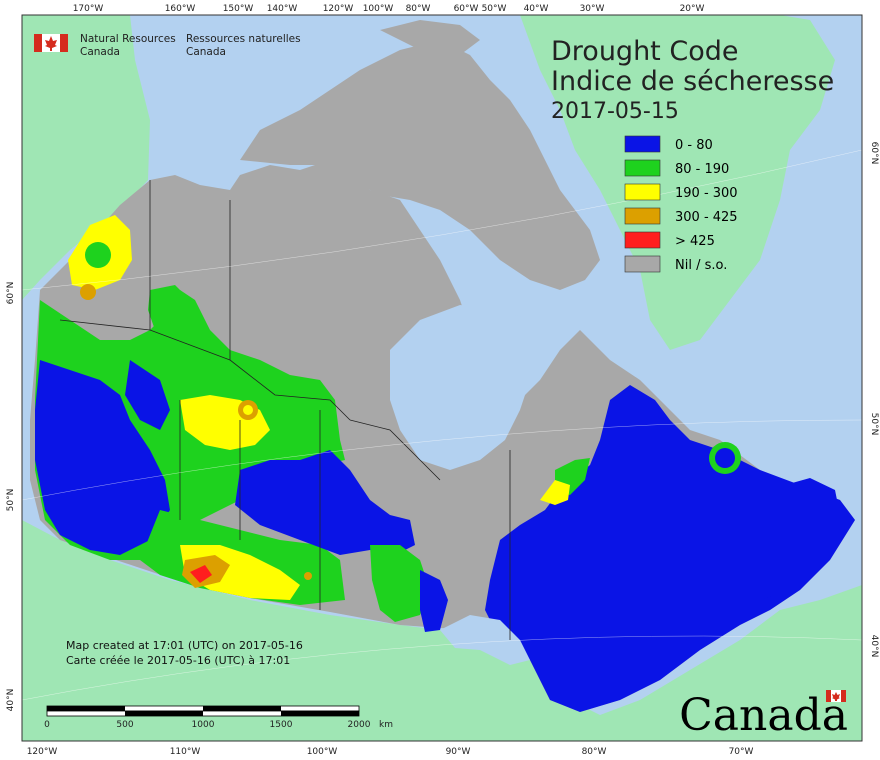 Image resolution: width=880 pixels, height=760 pixels. What do you see at coordinates (325, 502) in the screenshot?
I see `manitoba-low-zone` at bounding box center [325, 502].